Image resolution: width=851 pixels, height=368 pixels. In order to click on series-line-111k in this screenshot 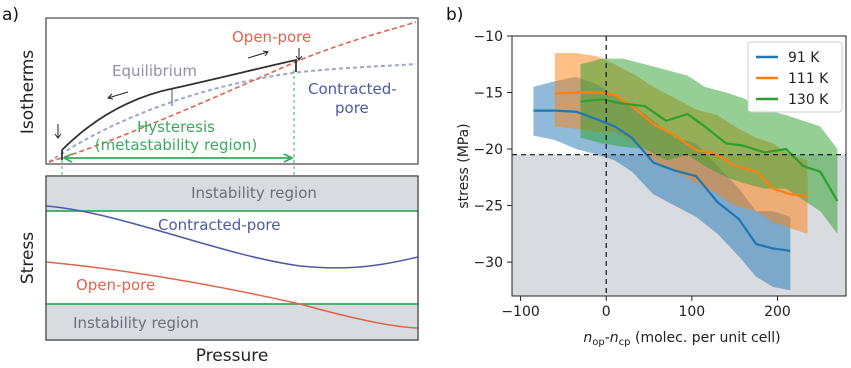, I will do `click(681, 144)`.